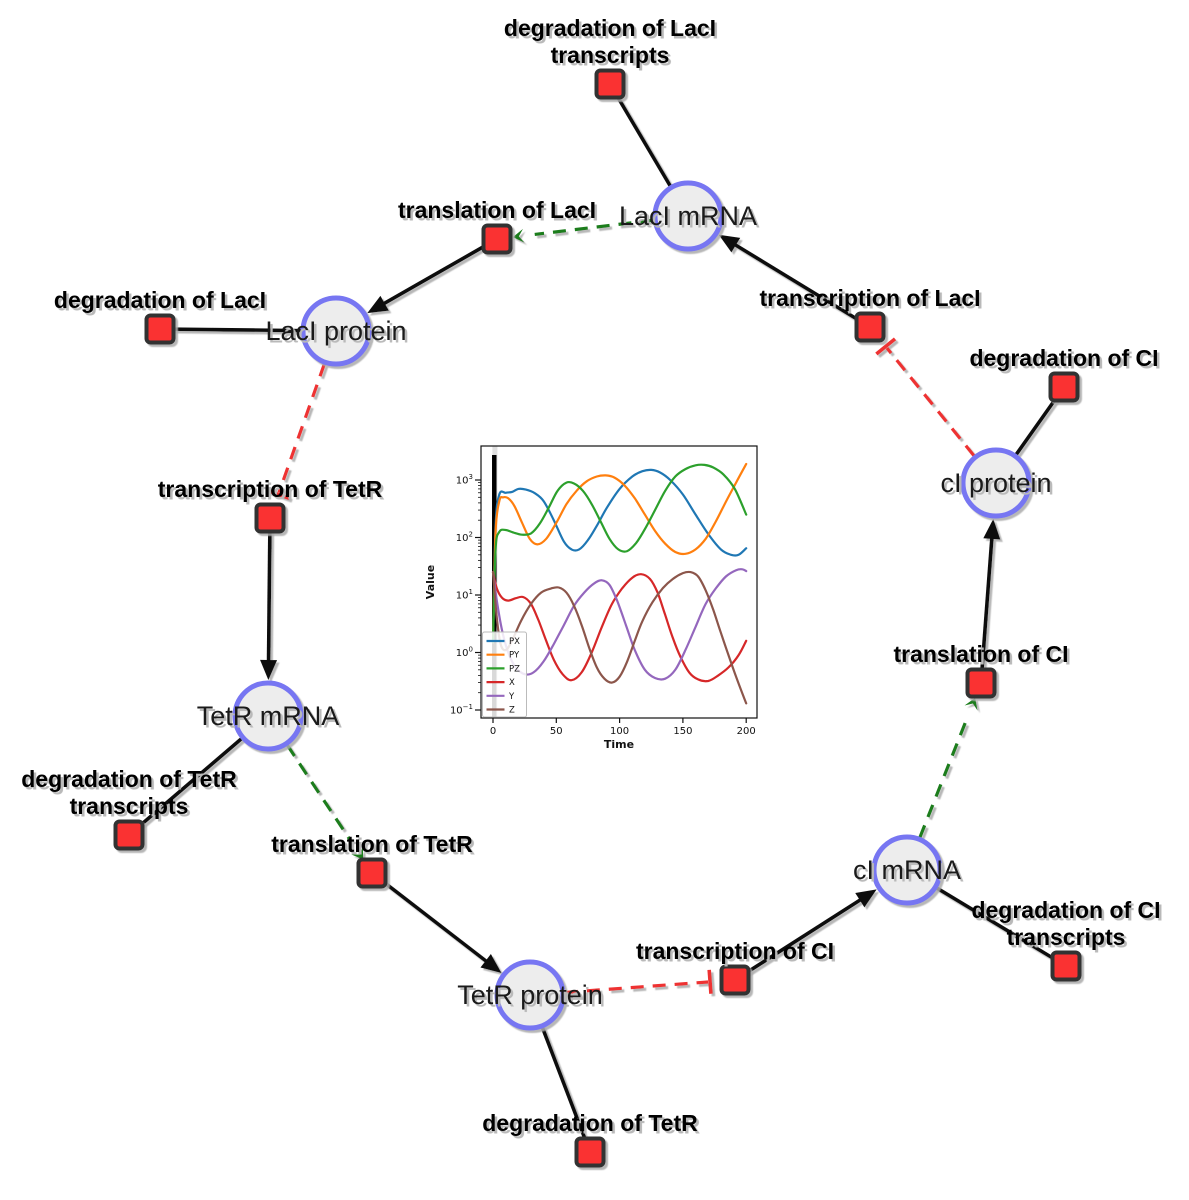 This screenshot has width=1189, height=1200. I want to click on edge-tetr_protein-txn_ci, so click(638, 982).